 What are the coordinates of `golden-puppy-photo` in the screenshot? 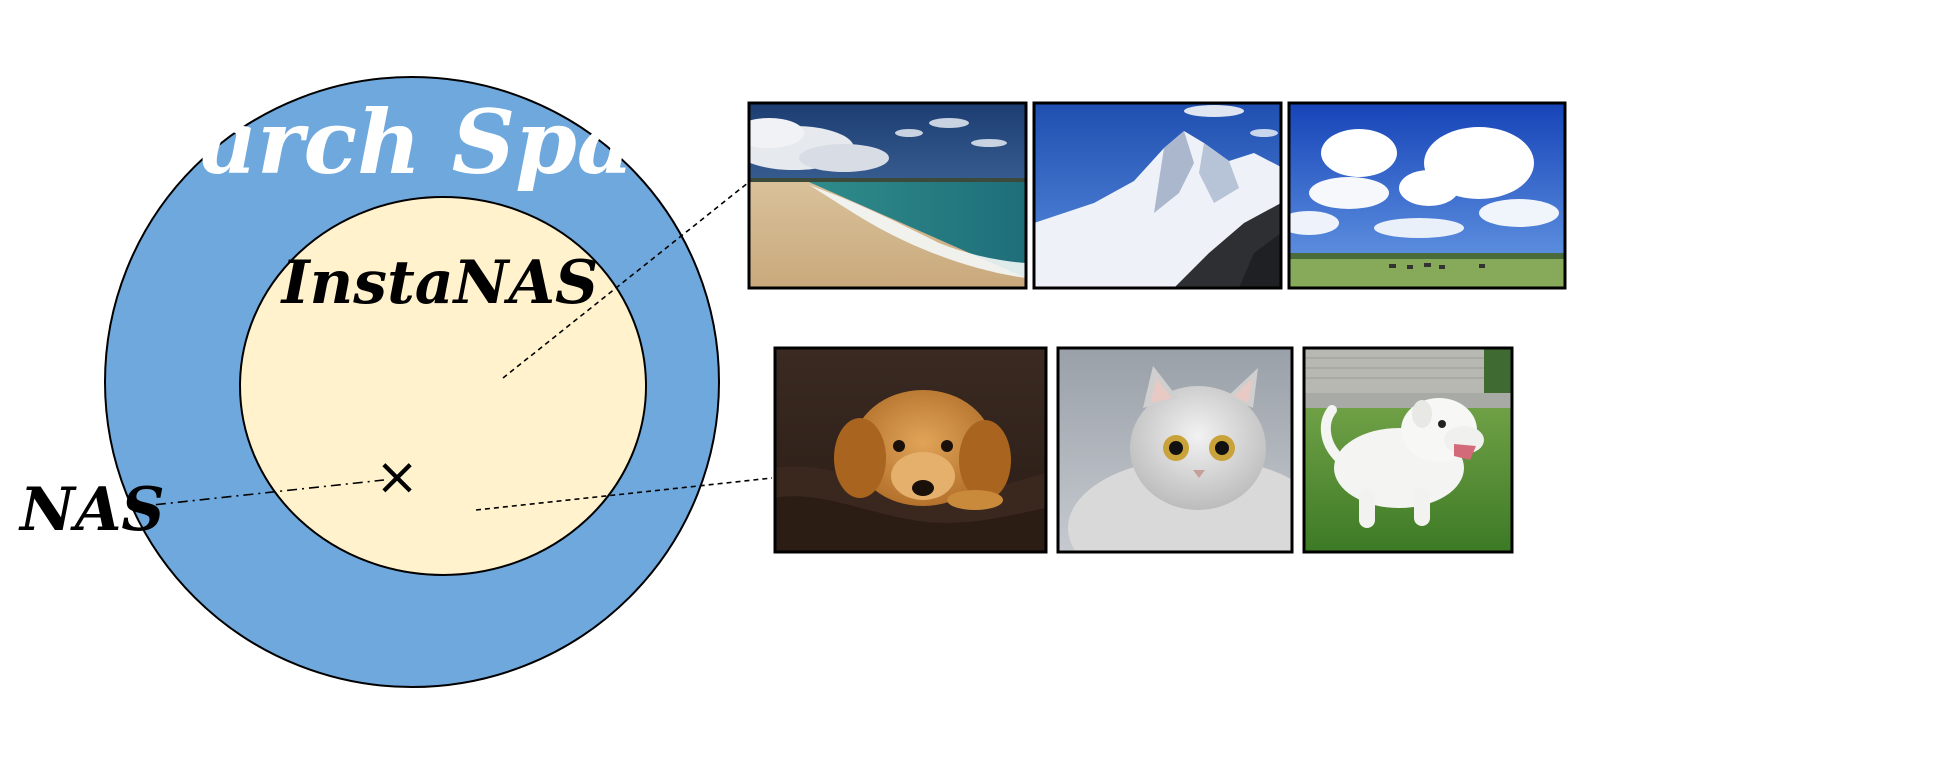 It's located at (910, 450).